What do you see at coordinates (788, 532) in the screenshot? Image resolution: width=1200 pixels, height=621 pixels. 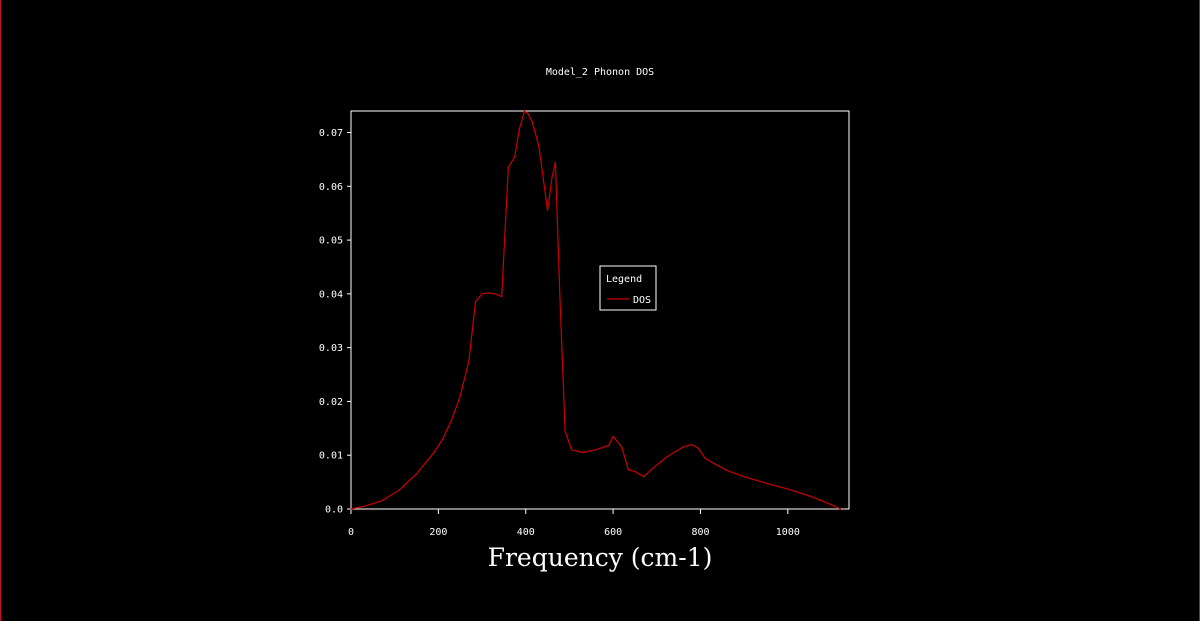 I see `x-tick-label: 1000` at bounding box center [788, 532].